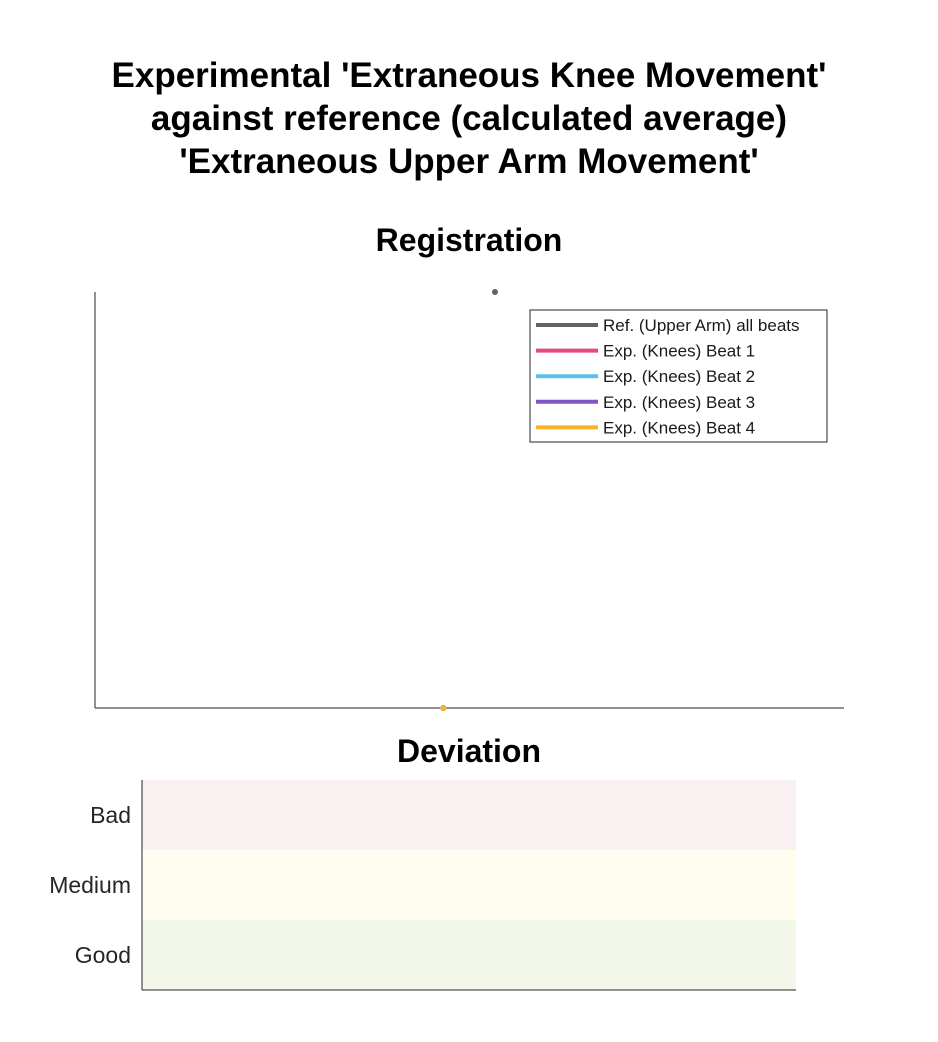 The height and width of the screenshot is (1042, 938). Describe the element at coordinates (103, 955) in the screenshot. I see `deviation-label-good: Good` at that location.